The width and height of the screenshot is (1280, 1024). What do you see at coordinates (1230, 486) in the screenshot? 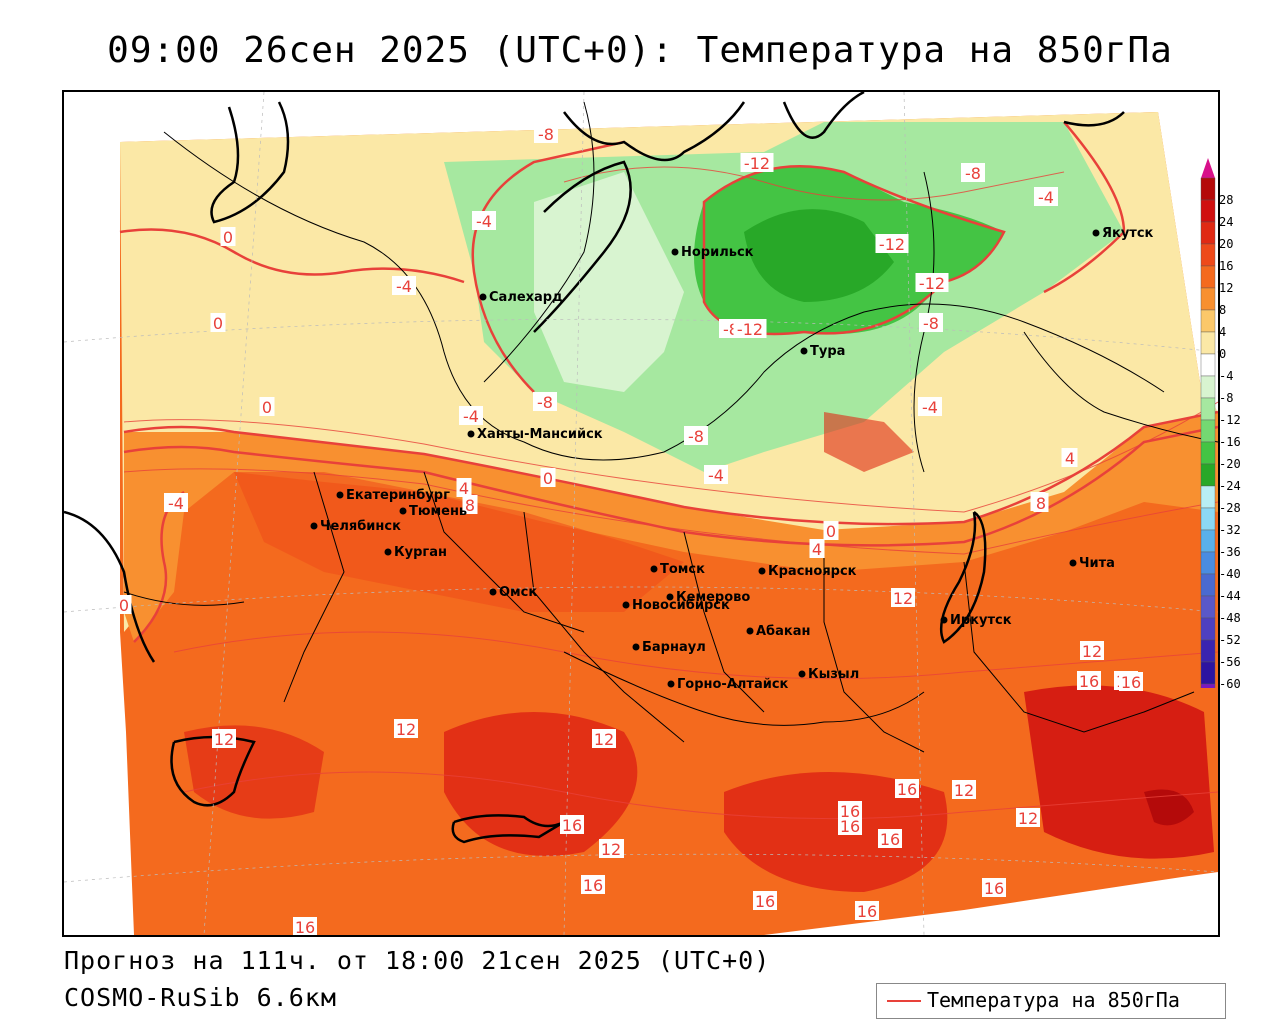
I see `colorbar-tick-label: -24` at bounding box center [1230, 486].